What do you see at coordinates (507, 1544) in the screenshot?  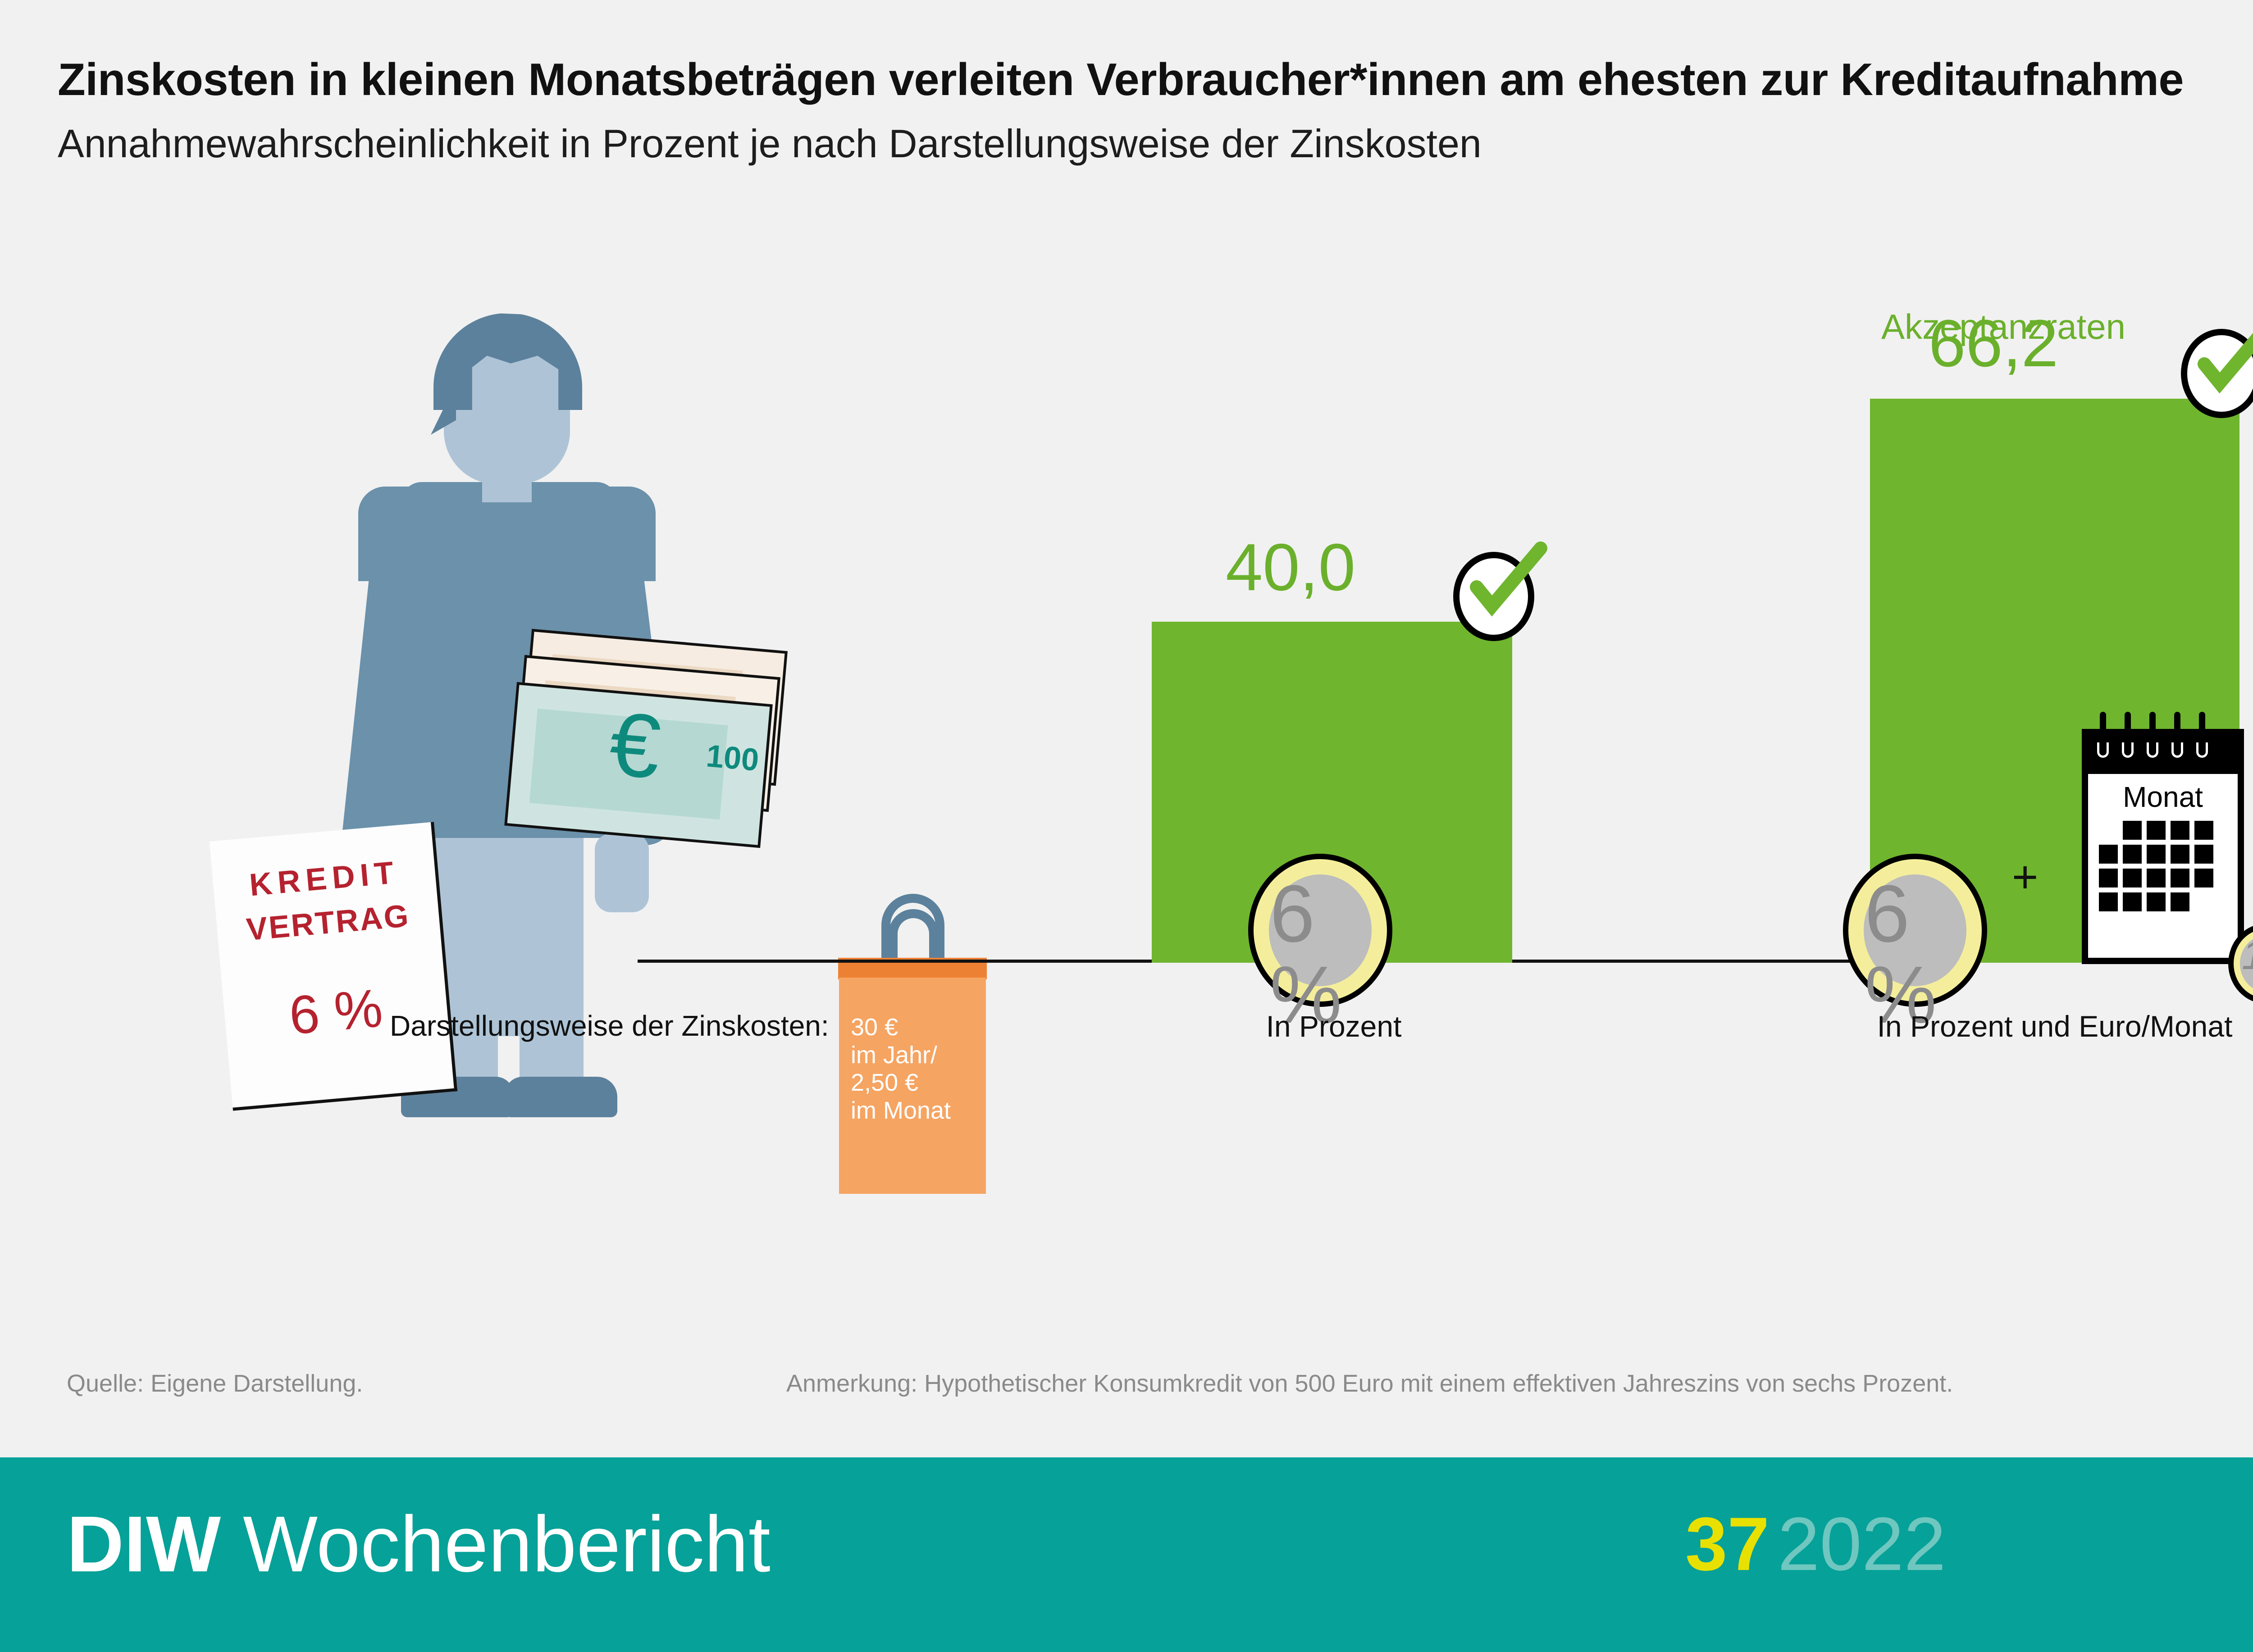 I see `brand-wochenbericht: Wochenbericht` at bounding box center [507, 1544].